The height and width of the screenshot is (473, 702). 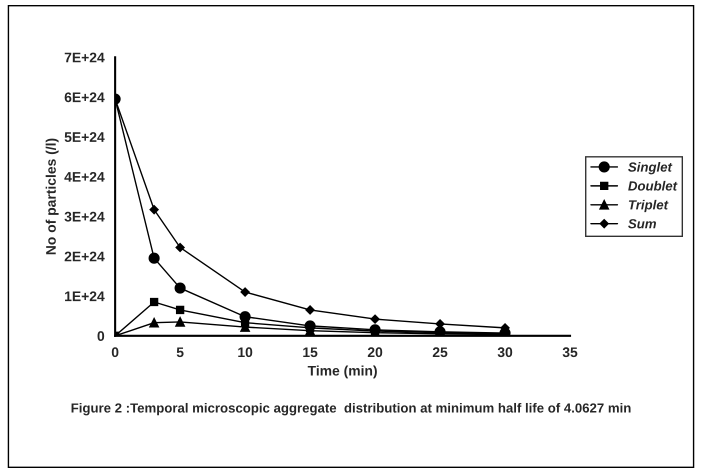 What do you see at coordinates (115, 352) in the screenshot?
I see `x-tick-label: 0` at bounding box center [115, 352].